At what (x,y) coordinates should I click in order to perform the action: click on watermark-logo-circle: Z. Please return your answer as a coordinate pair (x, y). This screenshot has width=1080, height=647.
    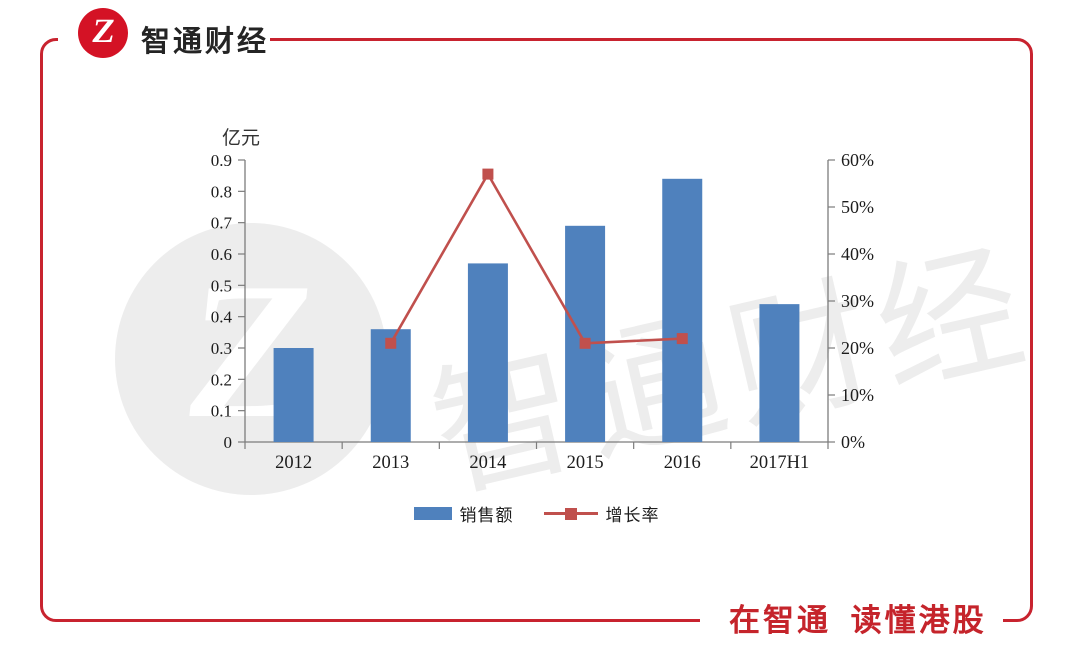
    Looking at the image, I should click on (251, 359).